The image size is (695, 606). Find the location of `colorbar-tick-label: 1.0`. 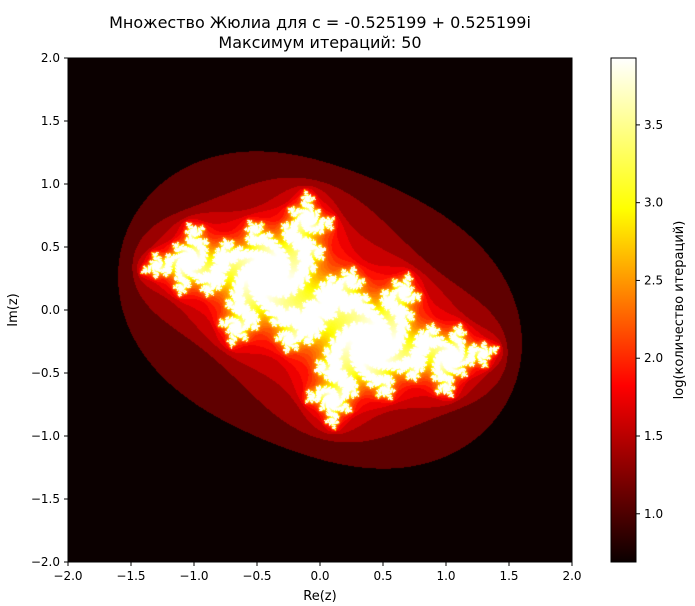

colorbar-tick-label: 1.0 is located at coordinates (653, 514).